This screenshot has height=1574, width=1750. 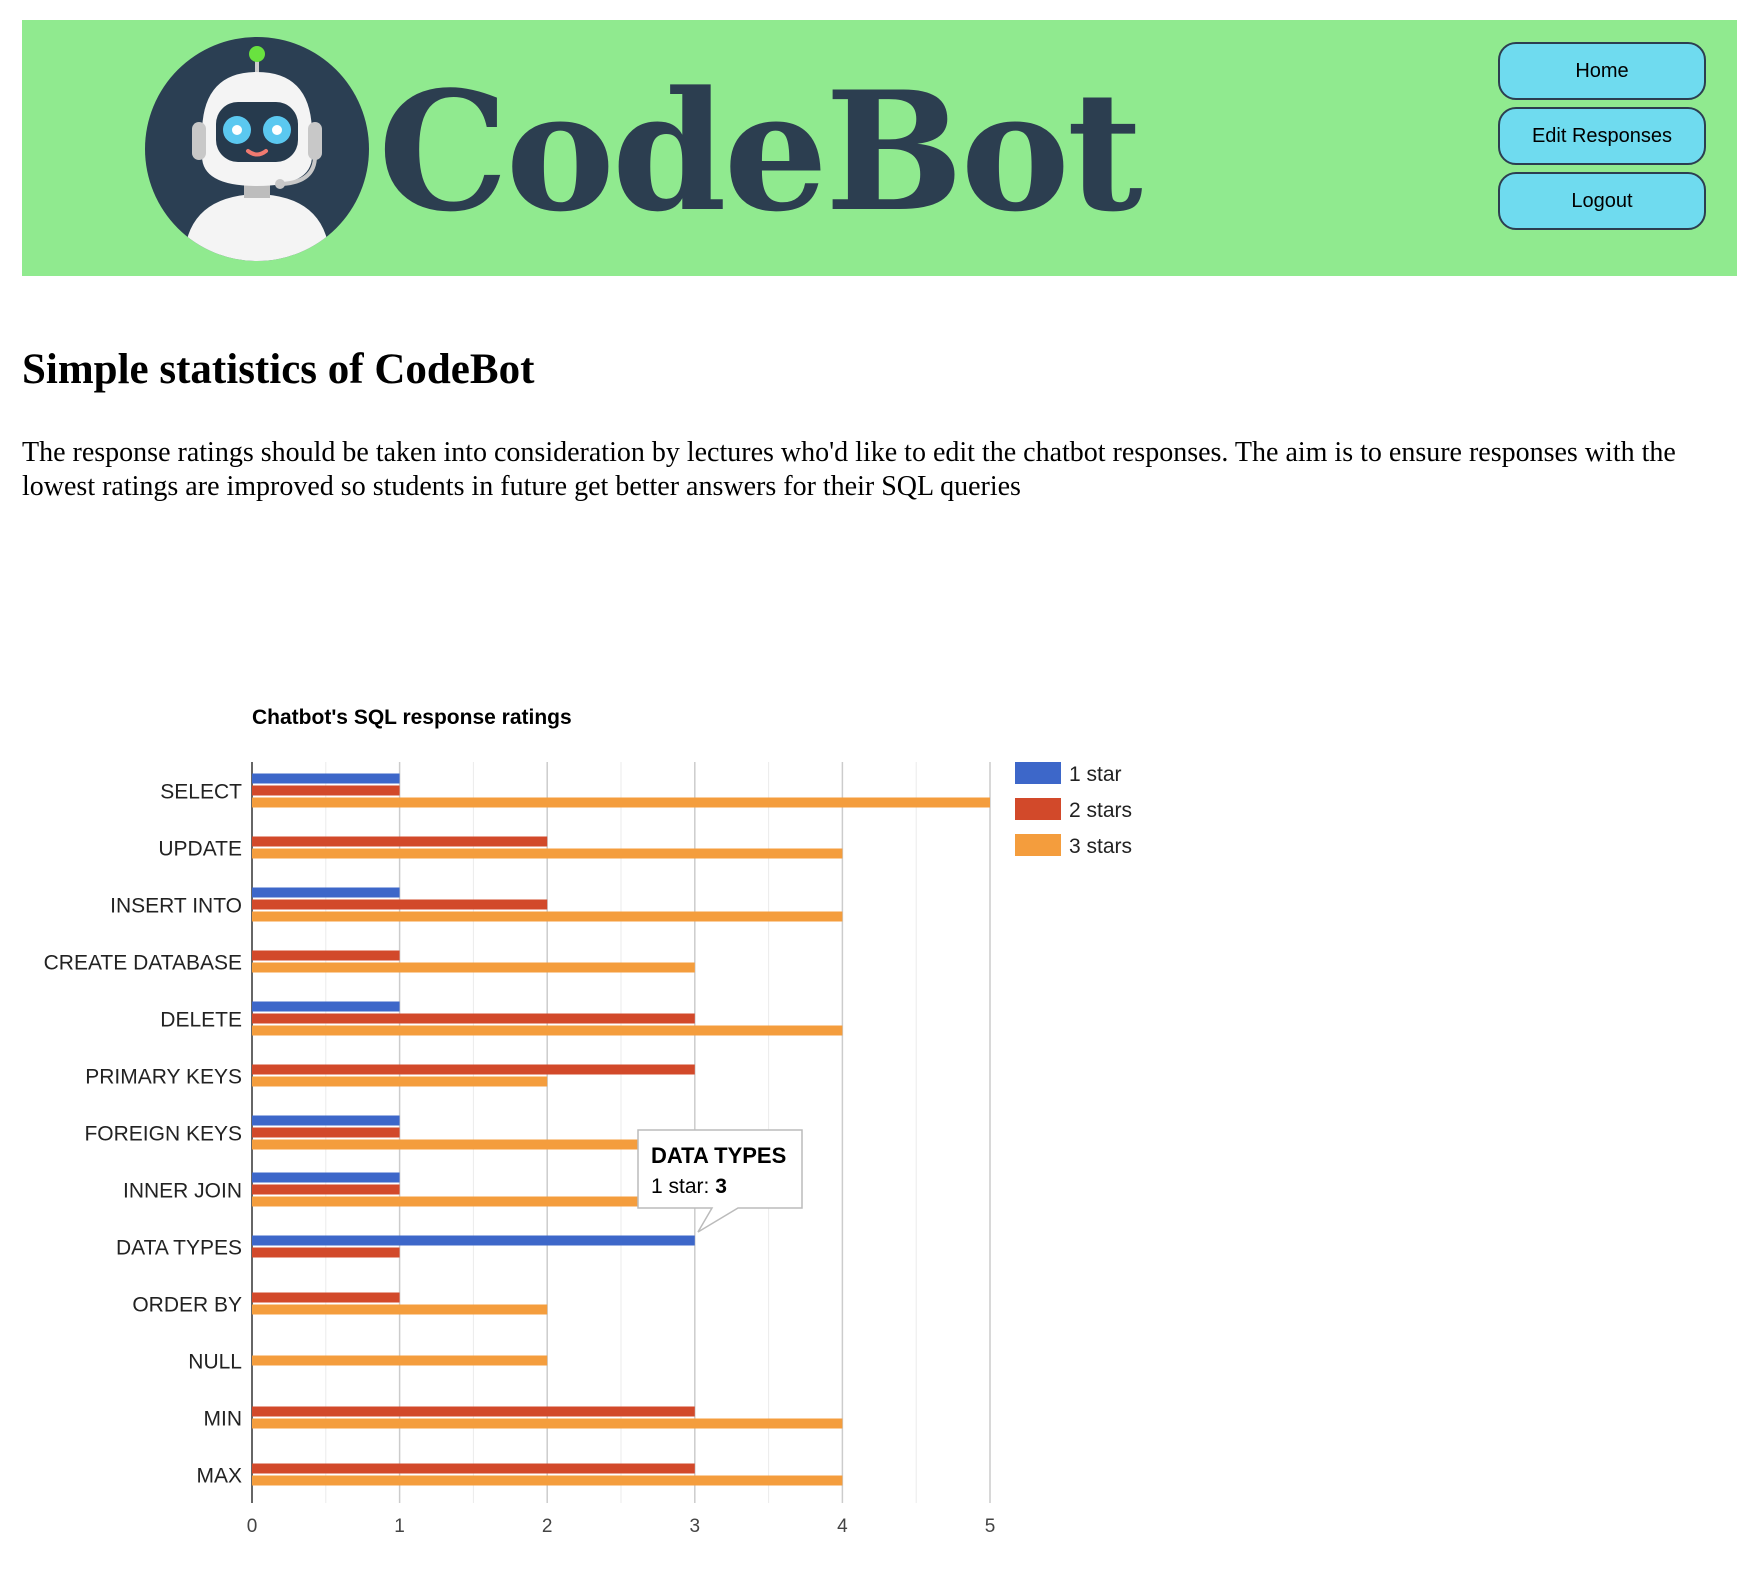 What do you see at coordinates (721, 1186) in the screenshot?
I see `tooltip-value: 3` at bounding box center [721, 1186].